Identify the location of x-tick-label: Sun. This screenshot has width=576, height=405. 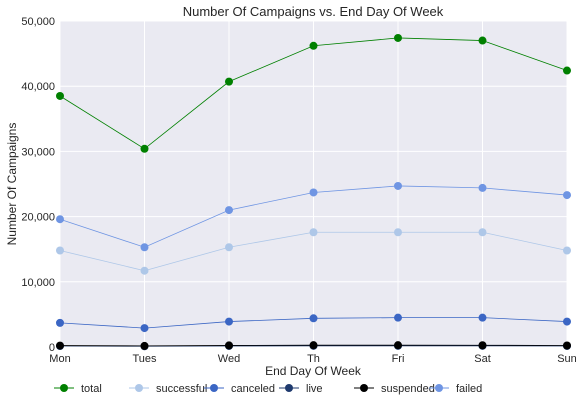
(566, 359).